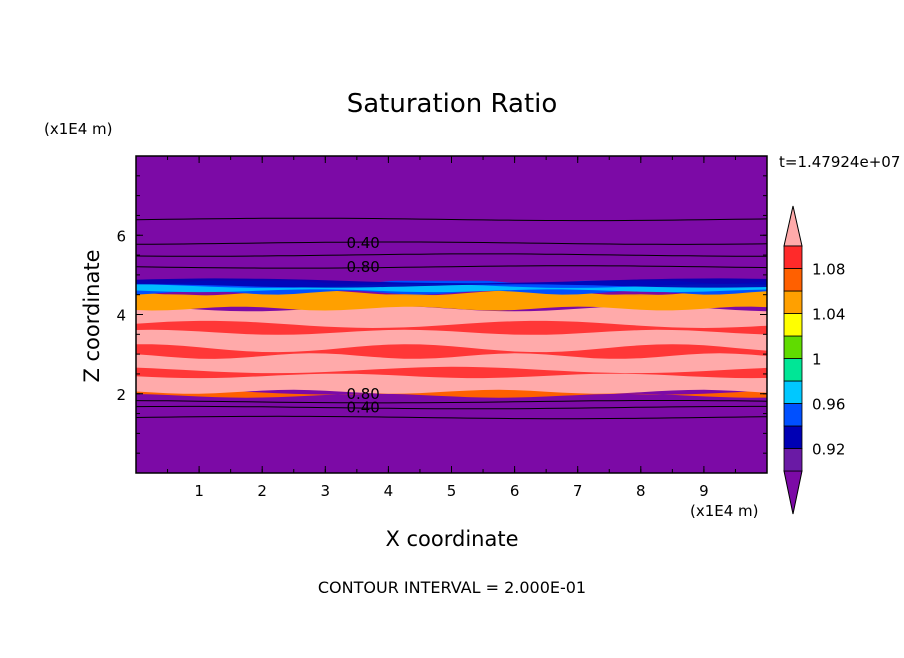 The image size is (904, 658). I want to click on time-label: t=1.47924e+07, so click(839, 162).